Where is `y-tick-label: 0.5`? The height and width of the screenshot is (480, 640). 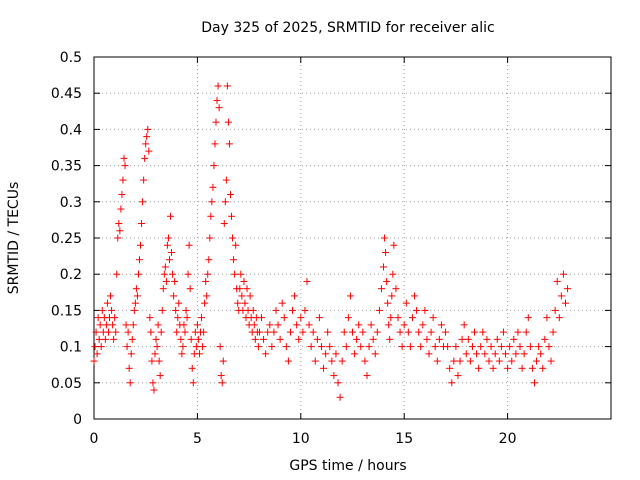 y-tick-label: 0.5 is located at coordinates (71, 58).